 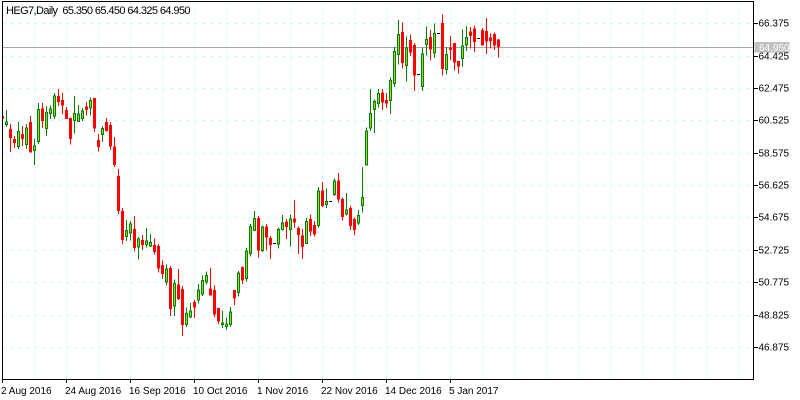 What do you see at coordinates (774, 348) in the screenshot?
I see `svg-text: 46.875` at bounding box center [774, 348].